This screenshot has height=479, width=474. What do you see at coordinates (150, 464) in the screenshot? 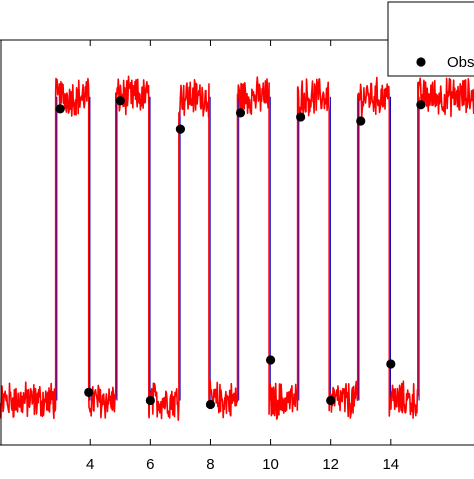
I see `x-tick-label-6: 6` at bounding box center [150, 464].